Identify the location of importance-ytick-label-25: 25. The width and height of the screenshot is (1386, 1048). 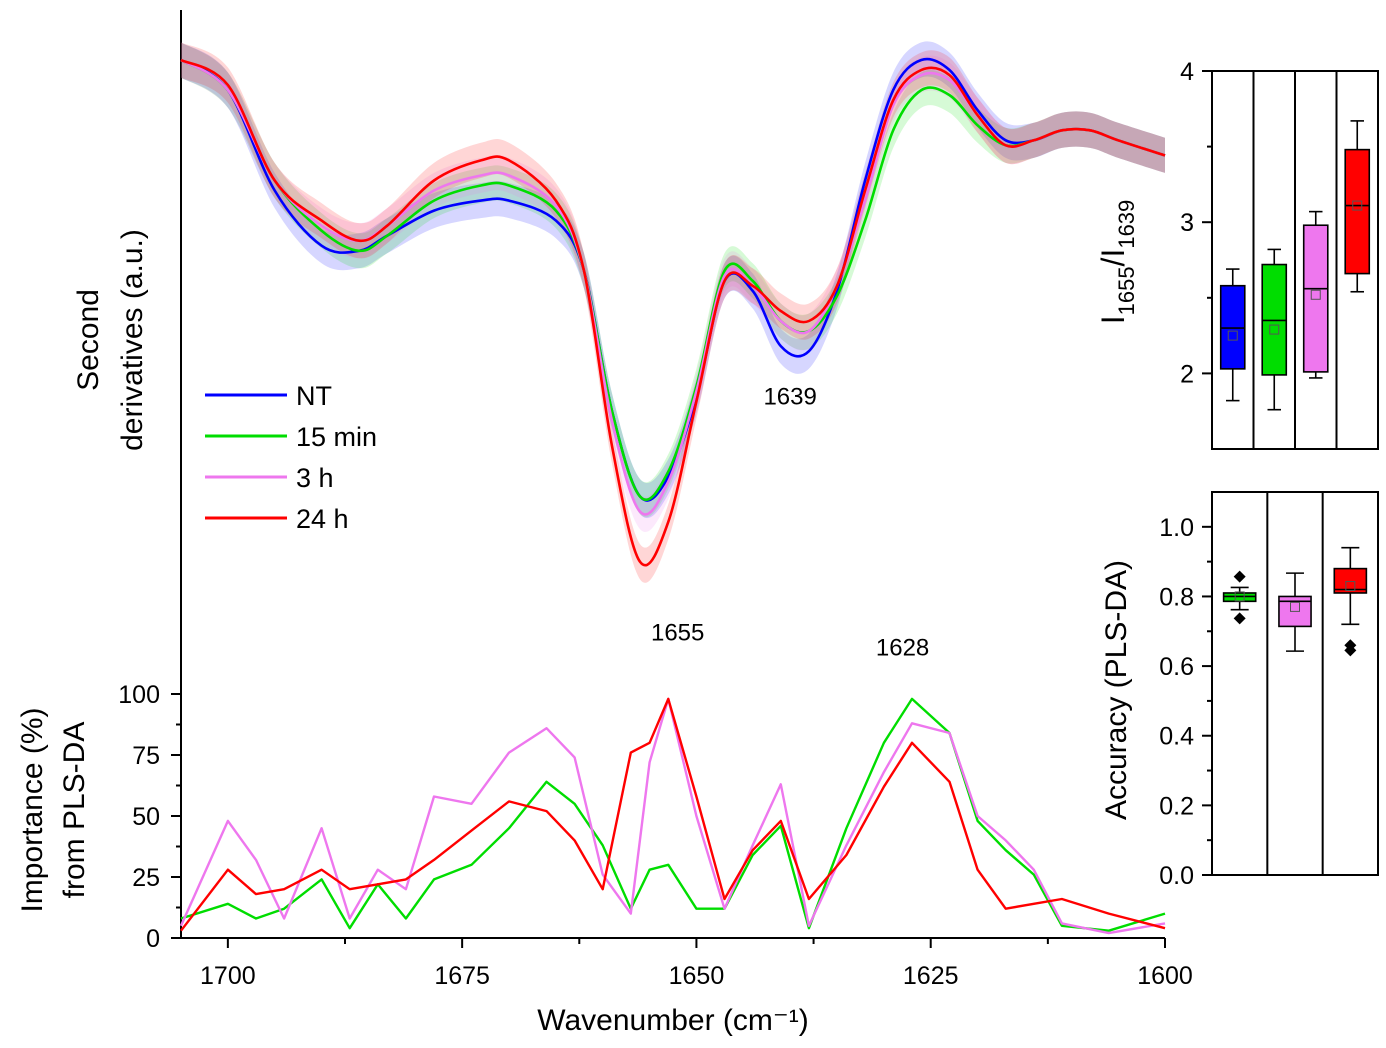
(146, 878).